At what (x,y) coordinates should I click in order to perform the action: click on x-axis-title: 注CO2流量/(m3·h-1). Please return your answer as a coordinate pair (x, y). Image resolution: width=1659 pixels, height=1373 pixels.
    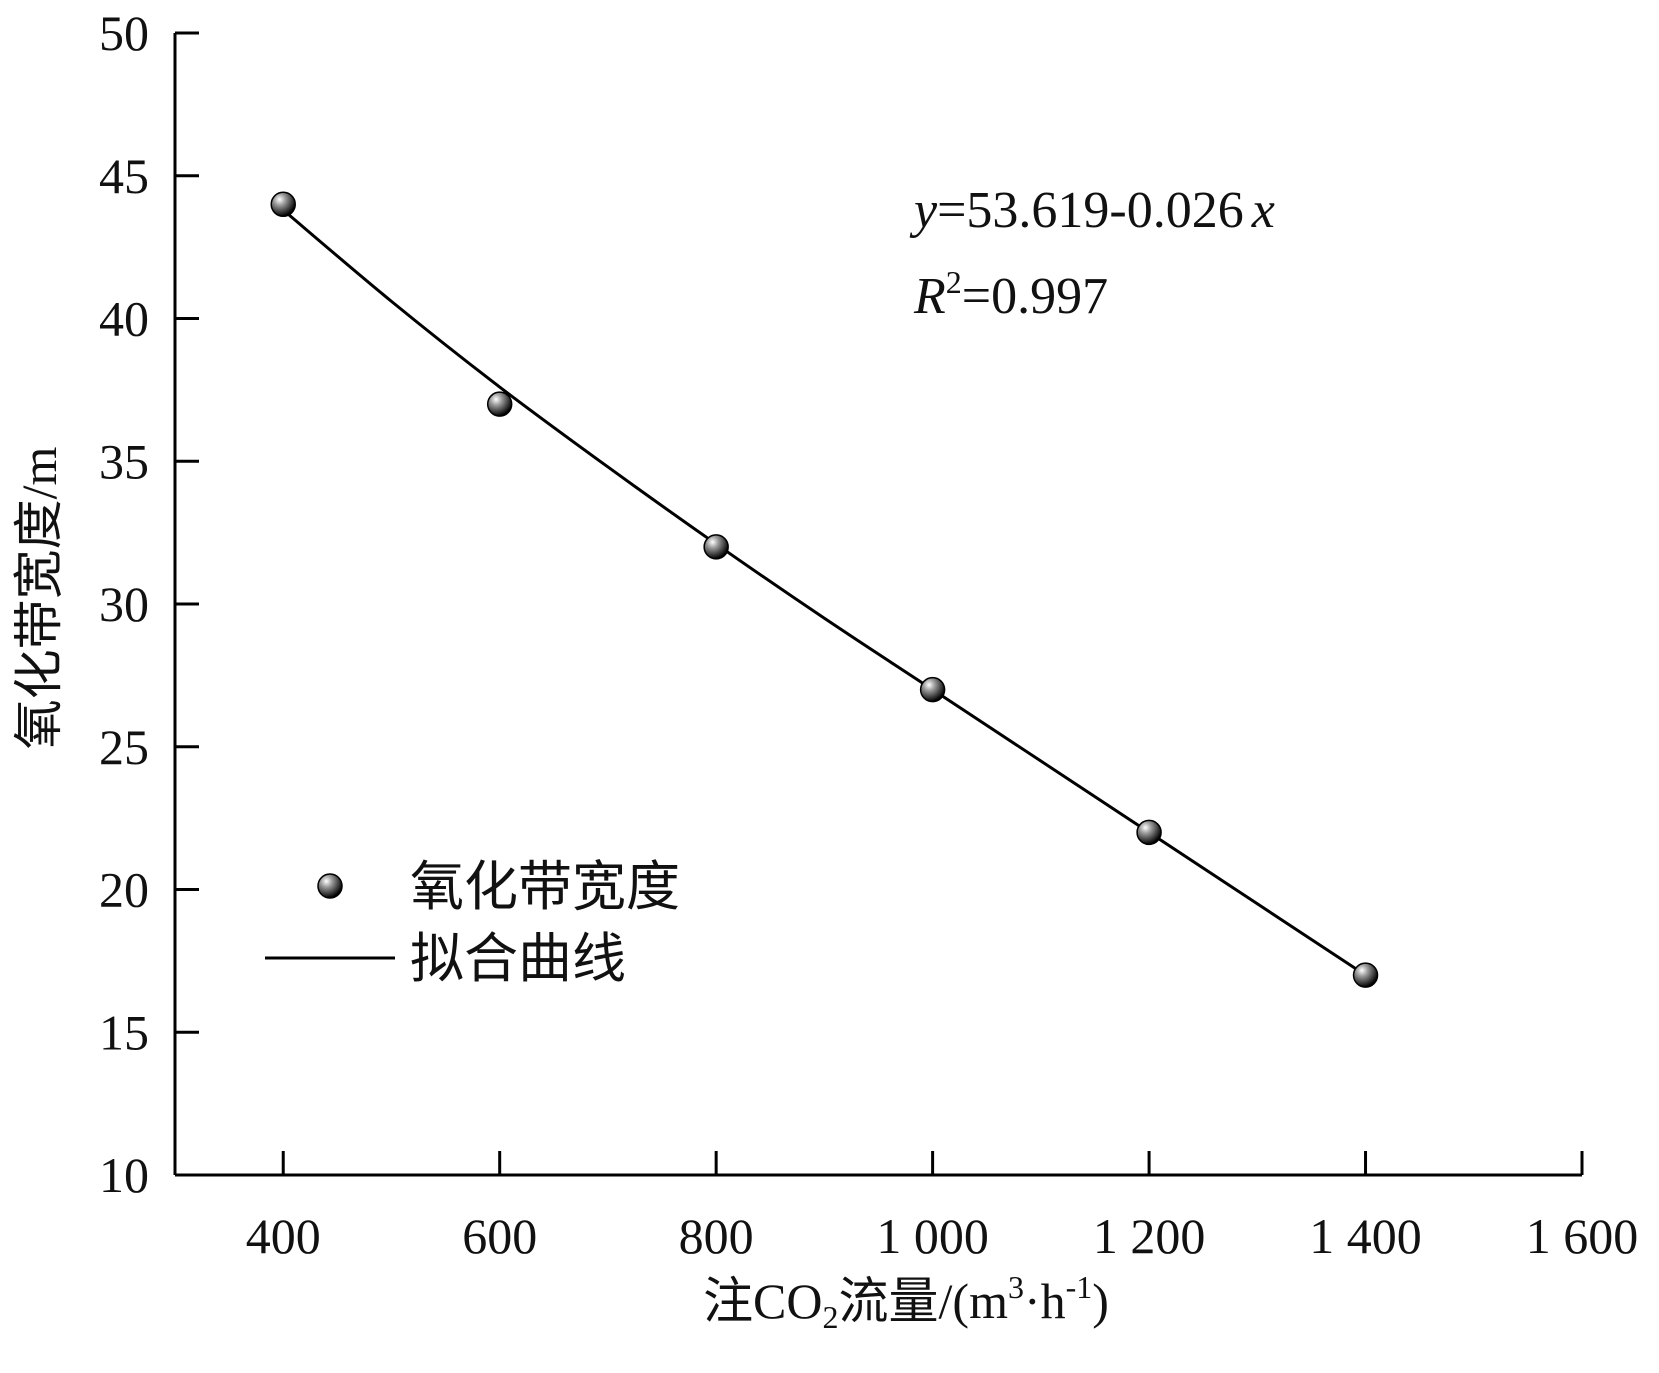
    Looking at the image, I should click on (906, 1302).